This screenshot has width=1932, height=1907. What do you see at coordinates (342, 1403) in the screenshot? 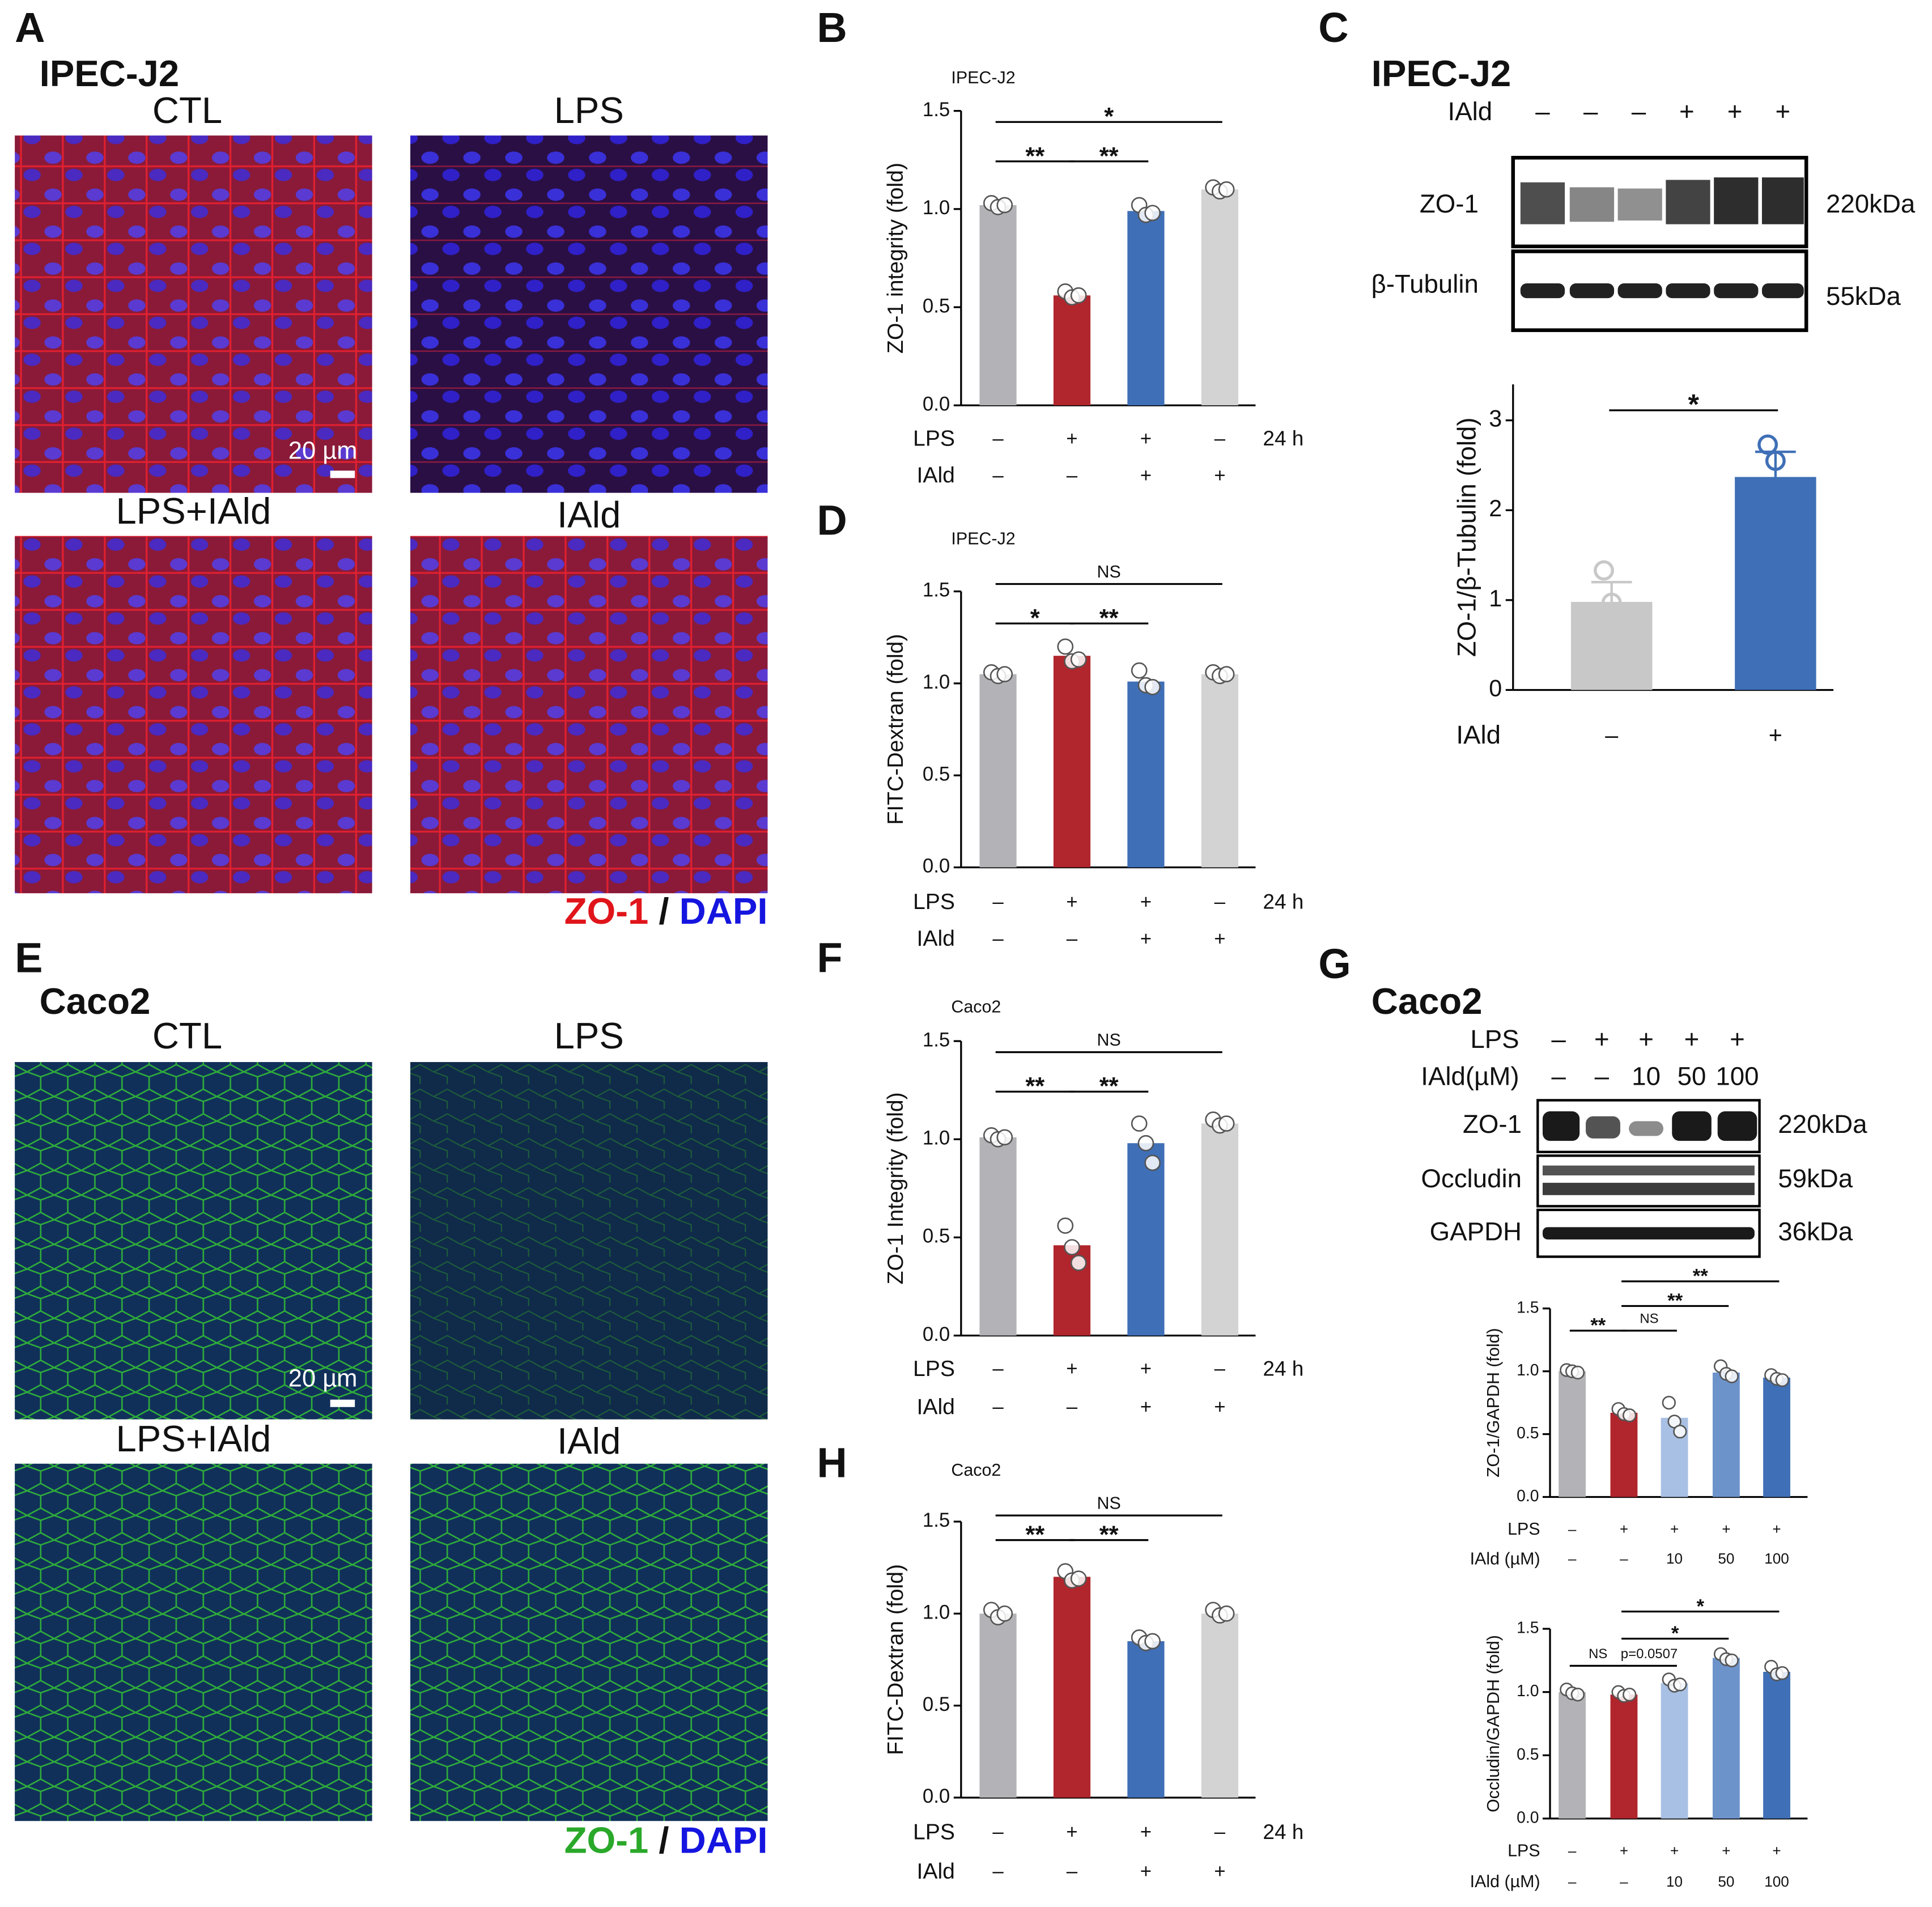
I see `scale-bar` at bounding box center [342, 1403].